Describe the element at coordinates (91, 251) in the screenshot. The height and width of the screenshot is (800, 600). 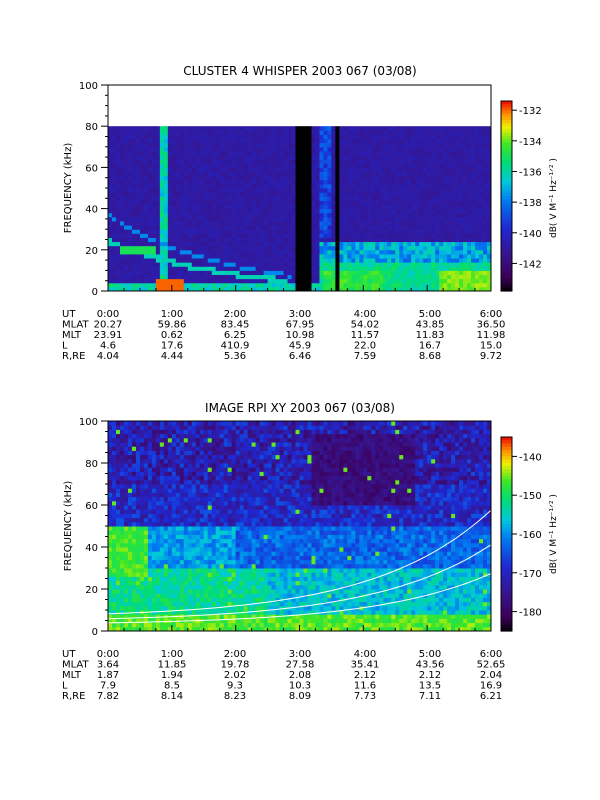
I see `panel1-y-tick-label: 20` at that location.